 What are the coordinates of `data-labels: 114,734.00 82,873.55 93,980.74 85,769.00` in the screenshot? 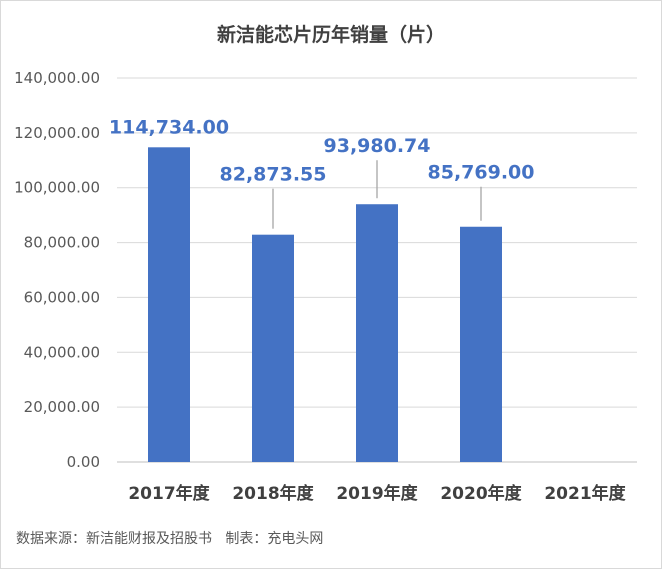 It's located at (322, 150).